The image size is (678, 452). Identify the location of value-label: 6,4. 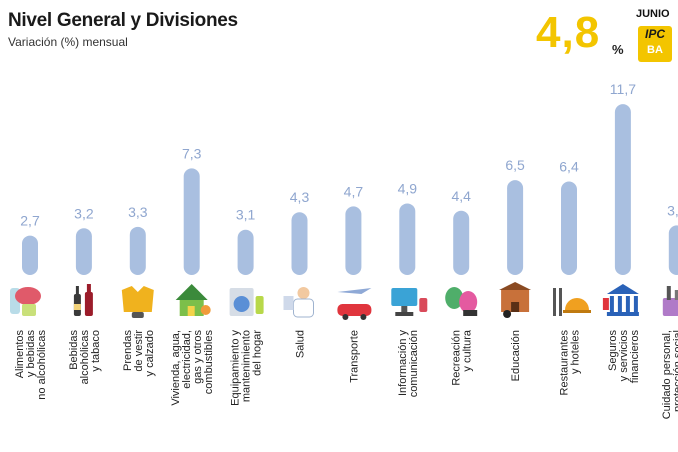
(569, 167).